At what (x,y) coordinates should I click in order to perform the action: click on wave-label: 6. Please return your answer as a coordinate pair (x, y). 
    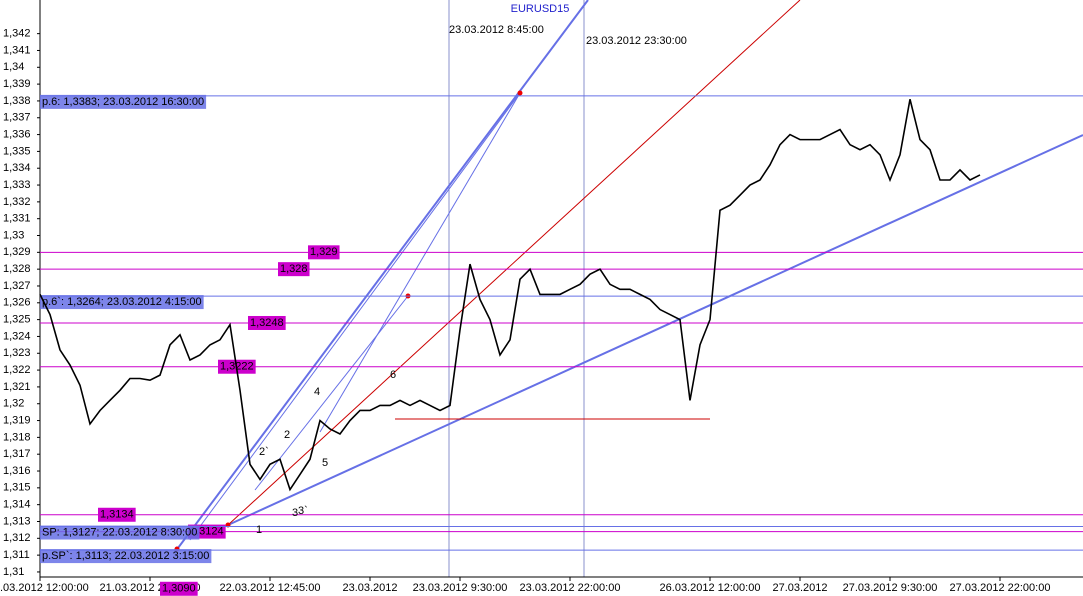
    Looking at the image, I should click on (393, 375).